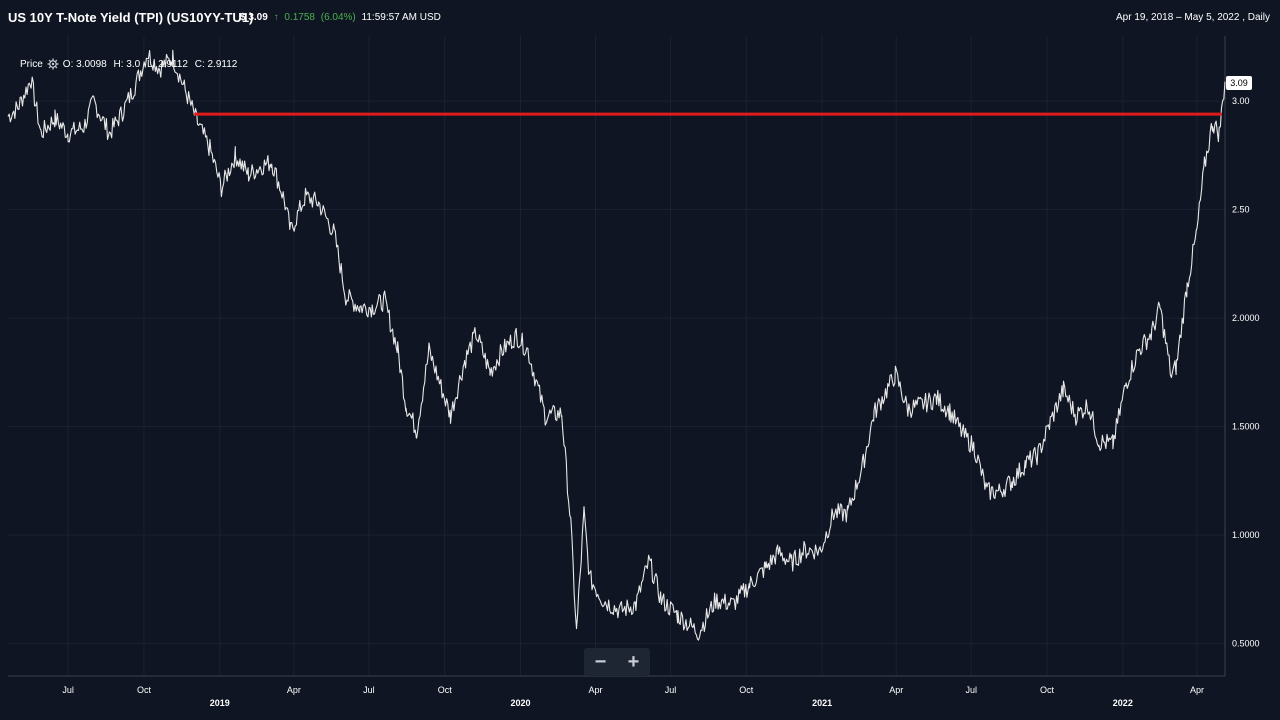 This screenshot has height=720, width=1280. I want to click on change-arrow-icon: ↑, so click(276, 17).